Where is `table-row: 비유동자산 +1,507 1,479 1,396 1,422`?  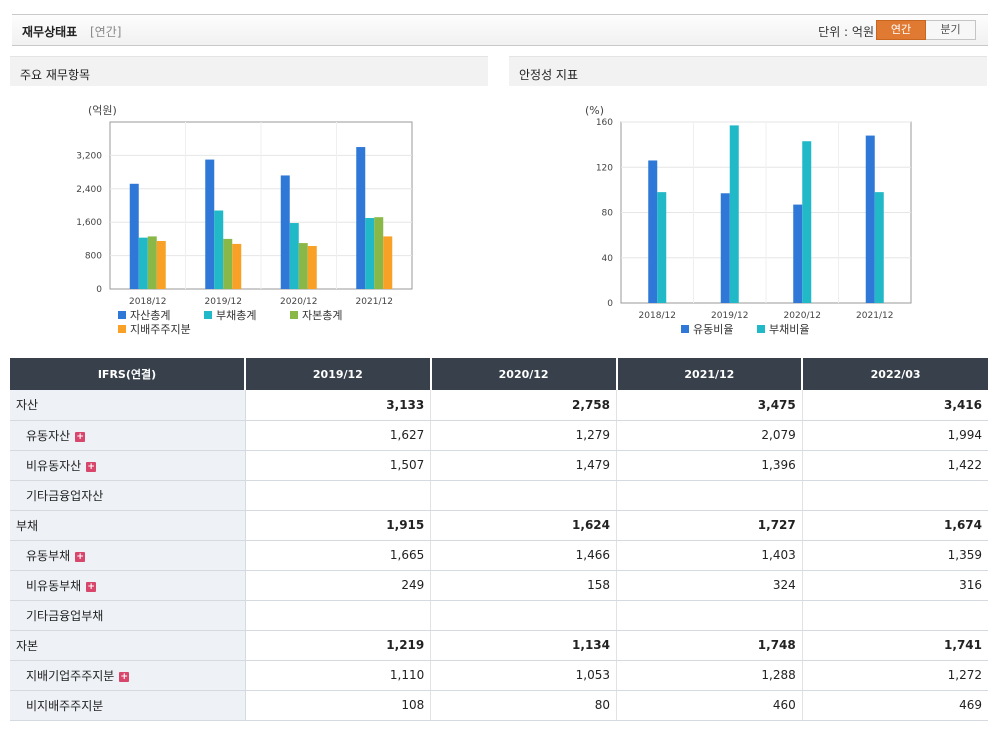
table-row: 비유동자산 +1,507 1,479 1,396 1,422 is located at coordinates (499, 465).